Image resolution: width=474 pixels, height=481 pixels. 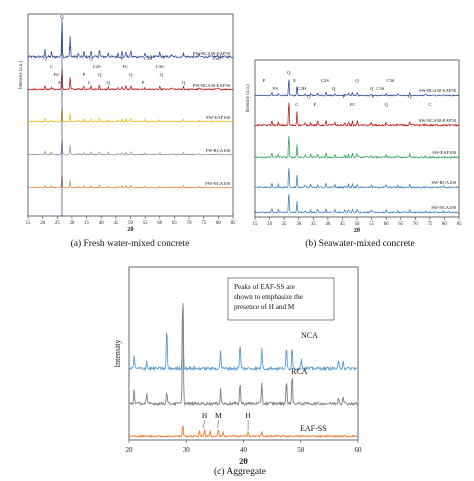 What do you see at coordinates (240, 471) in the screenshot?
I see `panel-caption: (c) Aggregate` at bounding box center [240, 471].